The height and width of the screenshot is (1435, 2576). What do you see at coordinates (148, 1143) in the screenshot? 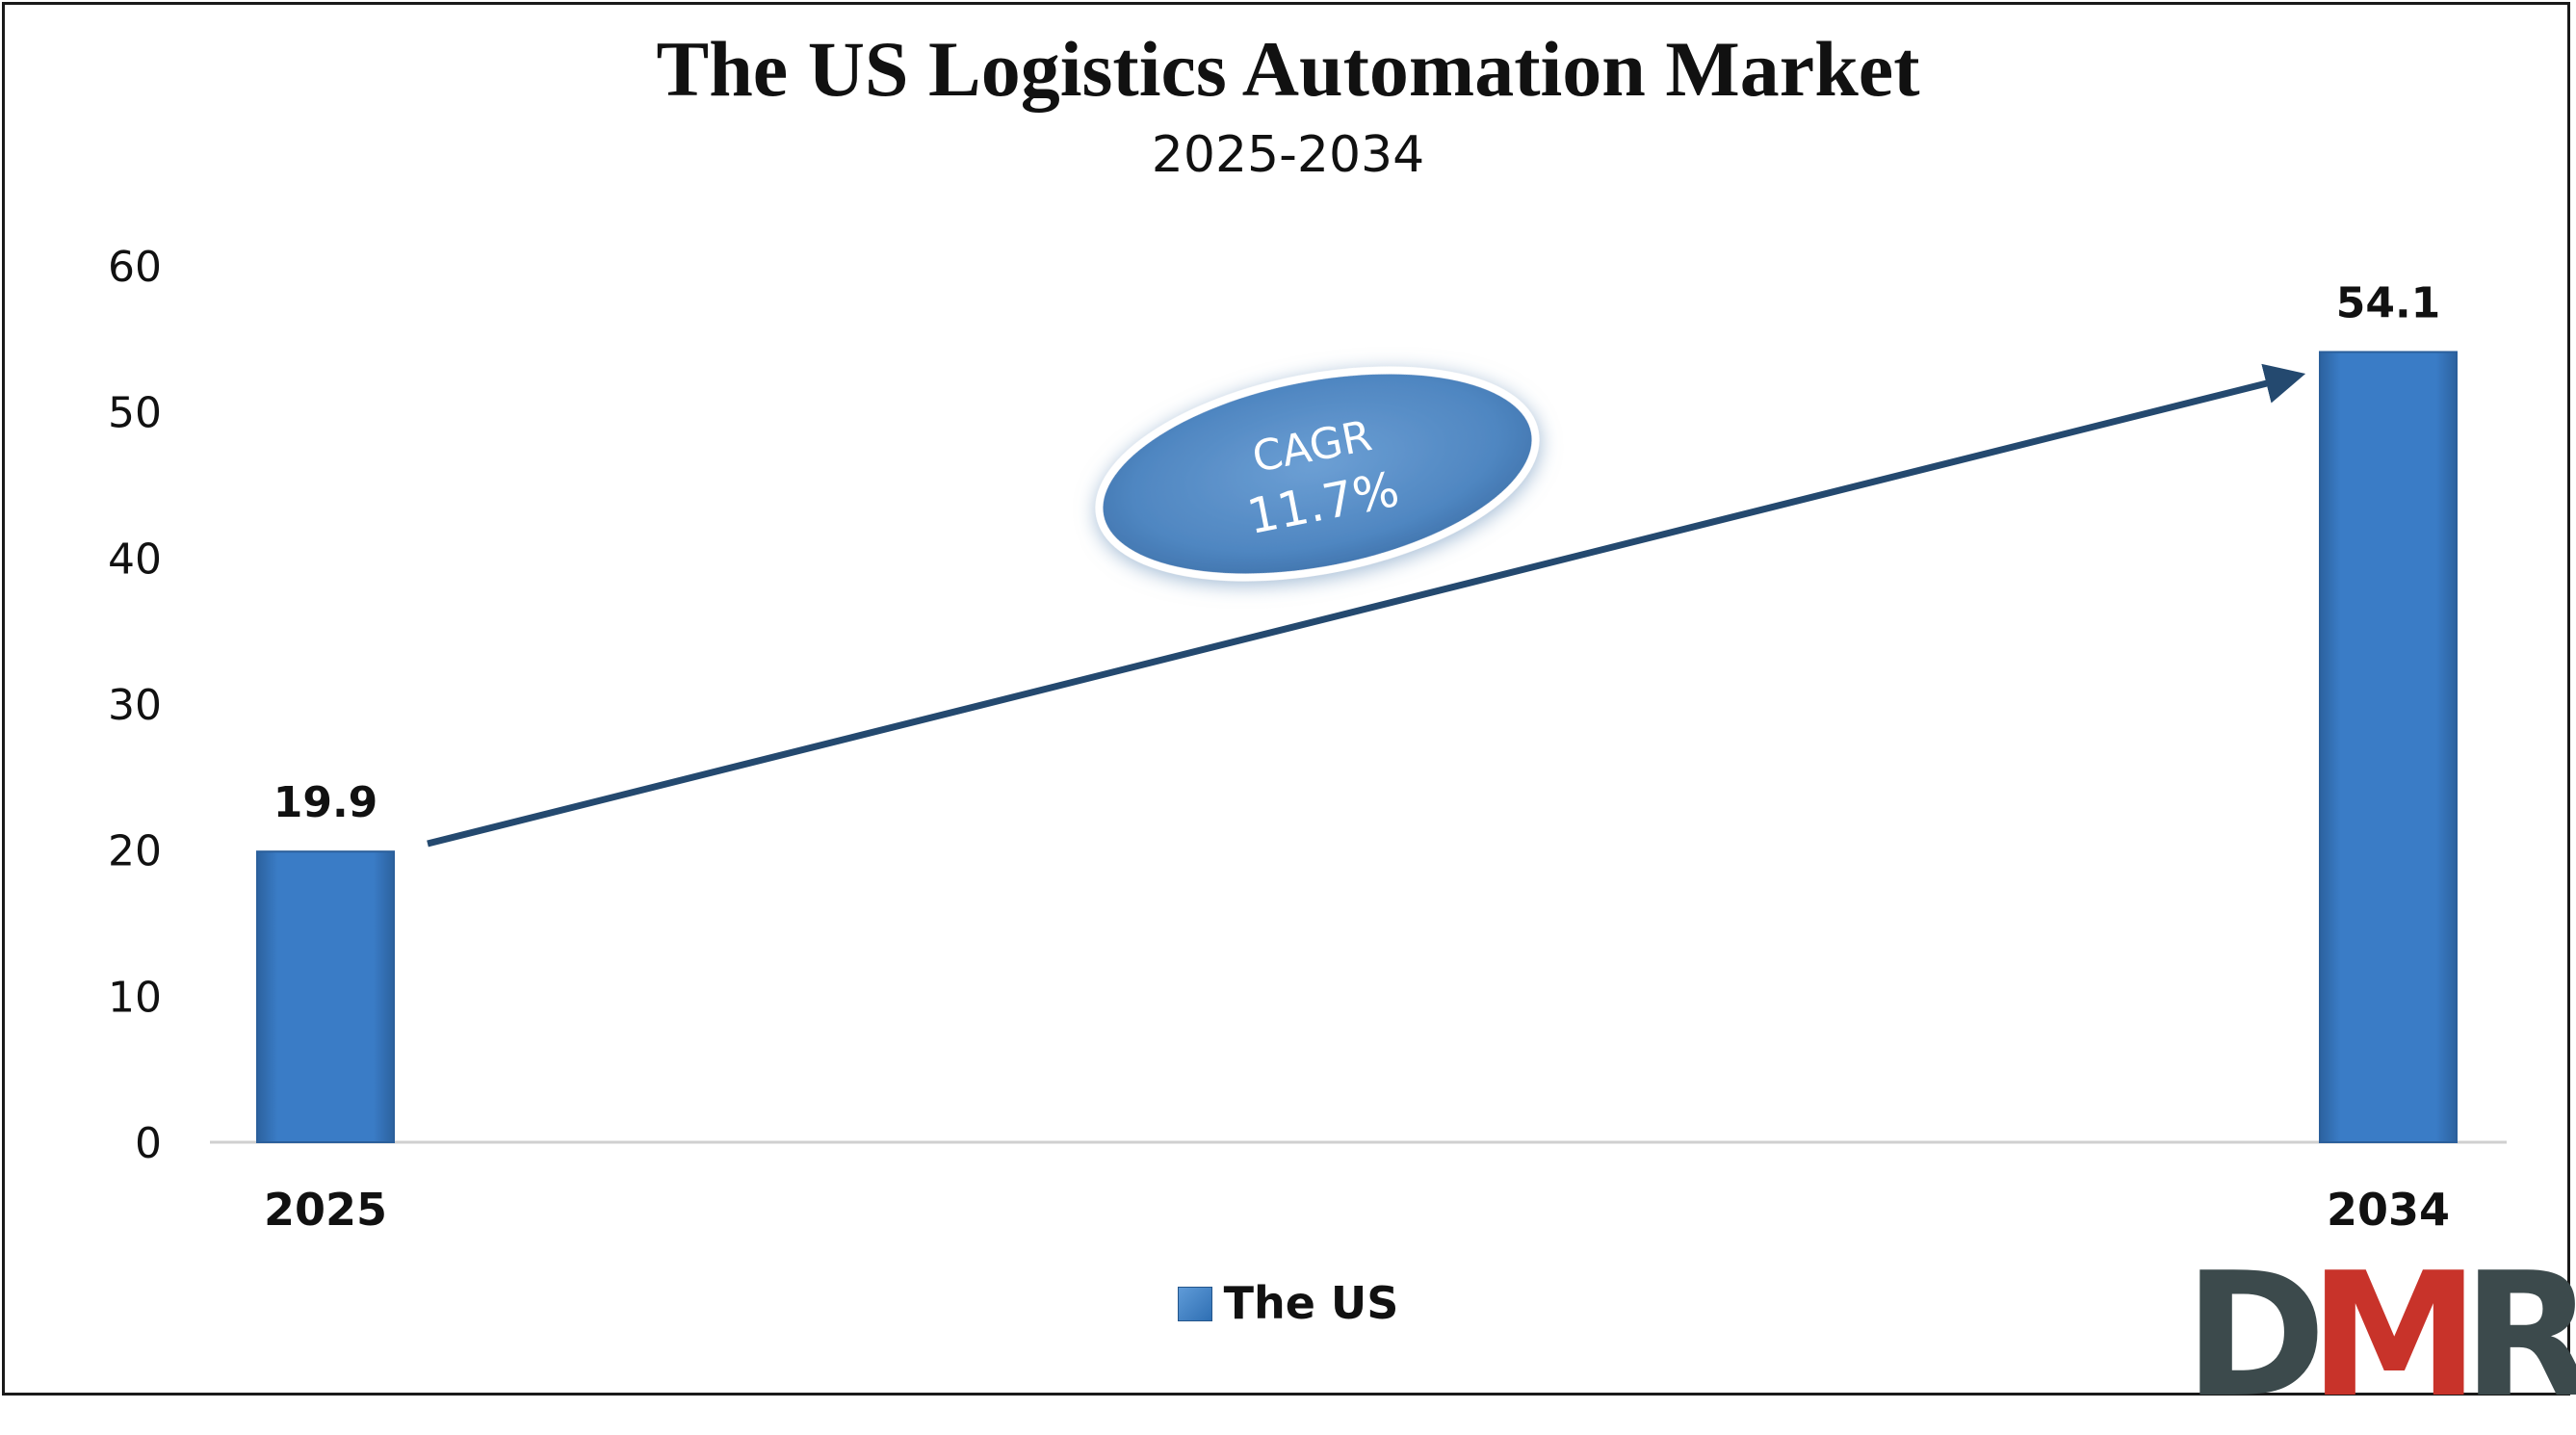
I see `y-tick-label: 0` at bounding box center [148, 1143].